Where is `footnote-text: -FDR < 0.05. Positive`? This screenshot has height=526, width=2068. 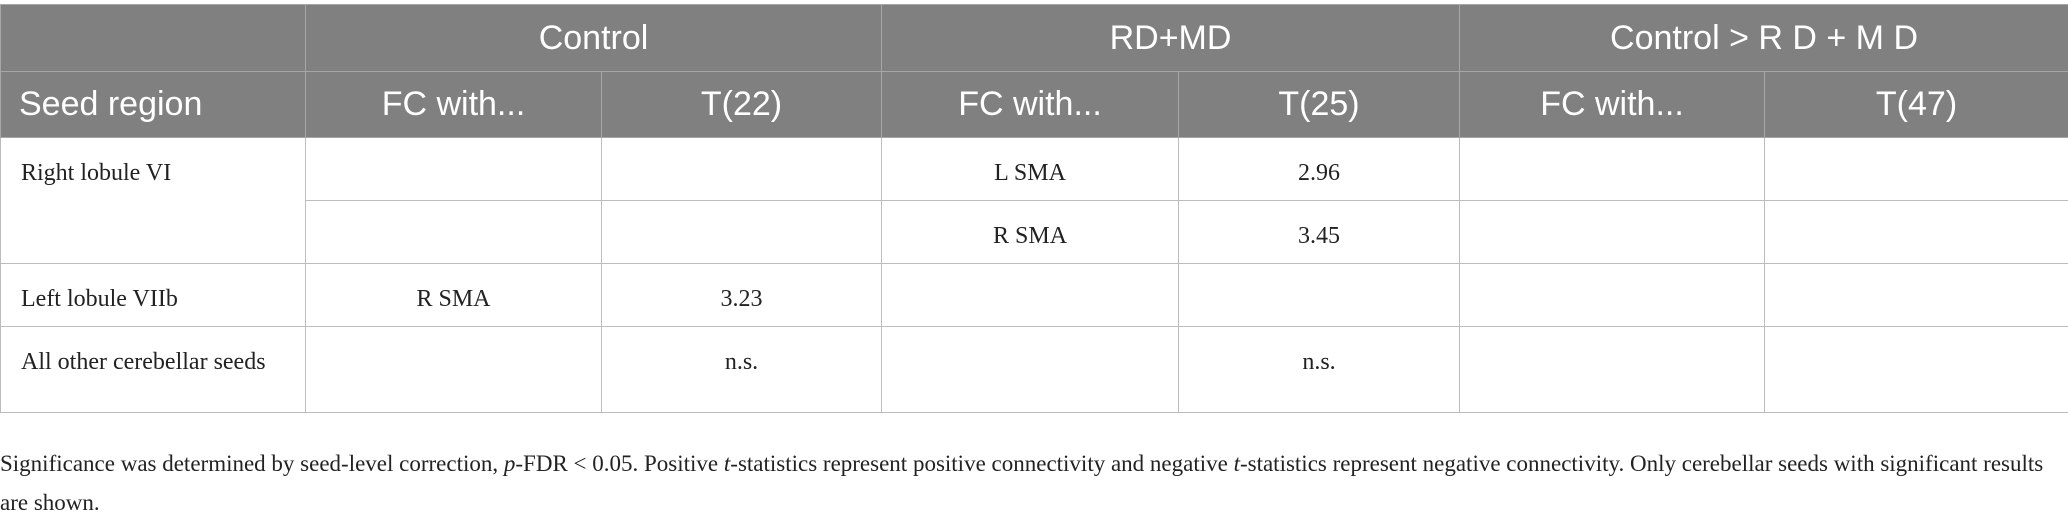 footnote-text: -FDR < 0.05. Positive is located at coordinates (619, 463).